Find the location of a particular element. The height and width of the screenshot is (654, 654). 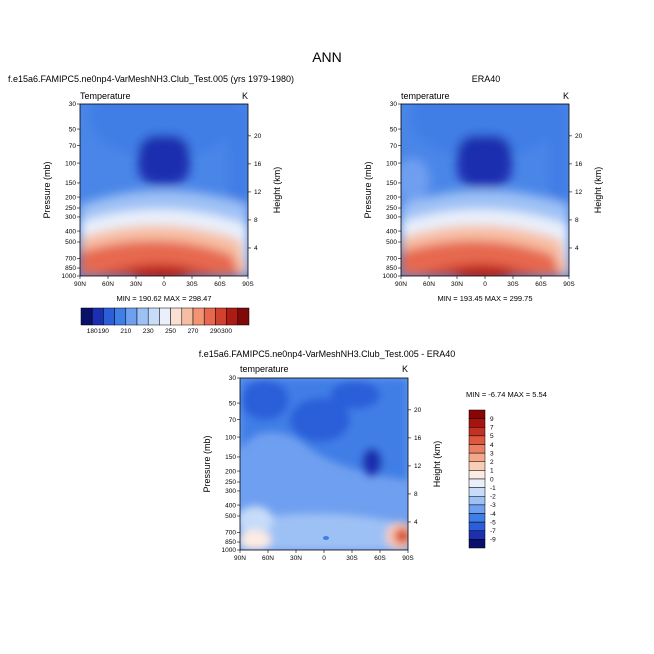

colorbar-label: 4 is located at coordinates (492, 445).